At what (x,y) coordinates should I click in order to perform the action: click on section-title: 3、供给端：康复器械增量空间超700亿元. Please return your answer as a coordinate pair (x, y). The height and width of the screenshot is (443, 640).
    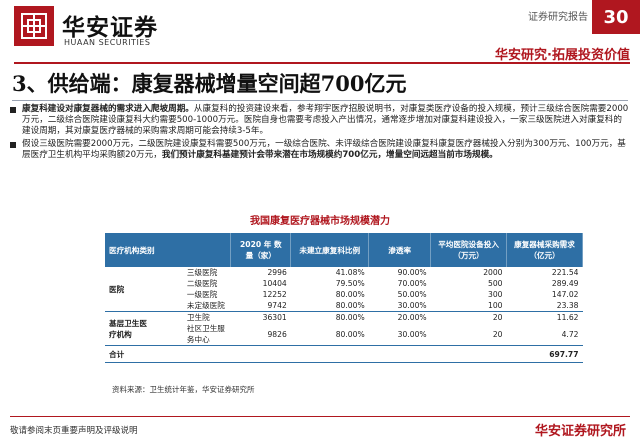
    Looking at the image, I should click on (209, 83).